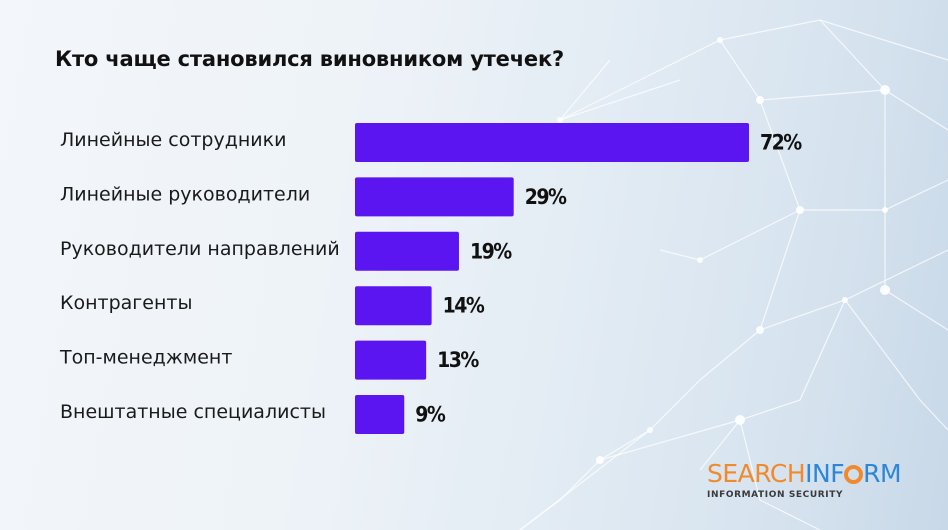 Image resolution: width=948 pixels, height=530 pixels. I want to click on searchinform-logo: SEARCHINF RM INFORMATION SECURITY, so click(817, 483).